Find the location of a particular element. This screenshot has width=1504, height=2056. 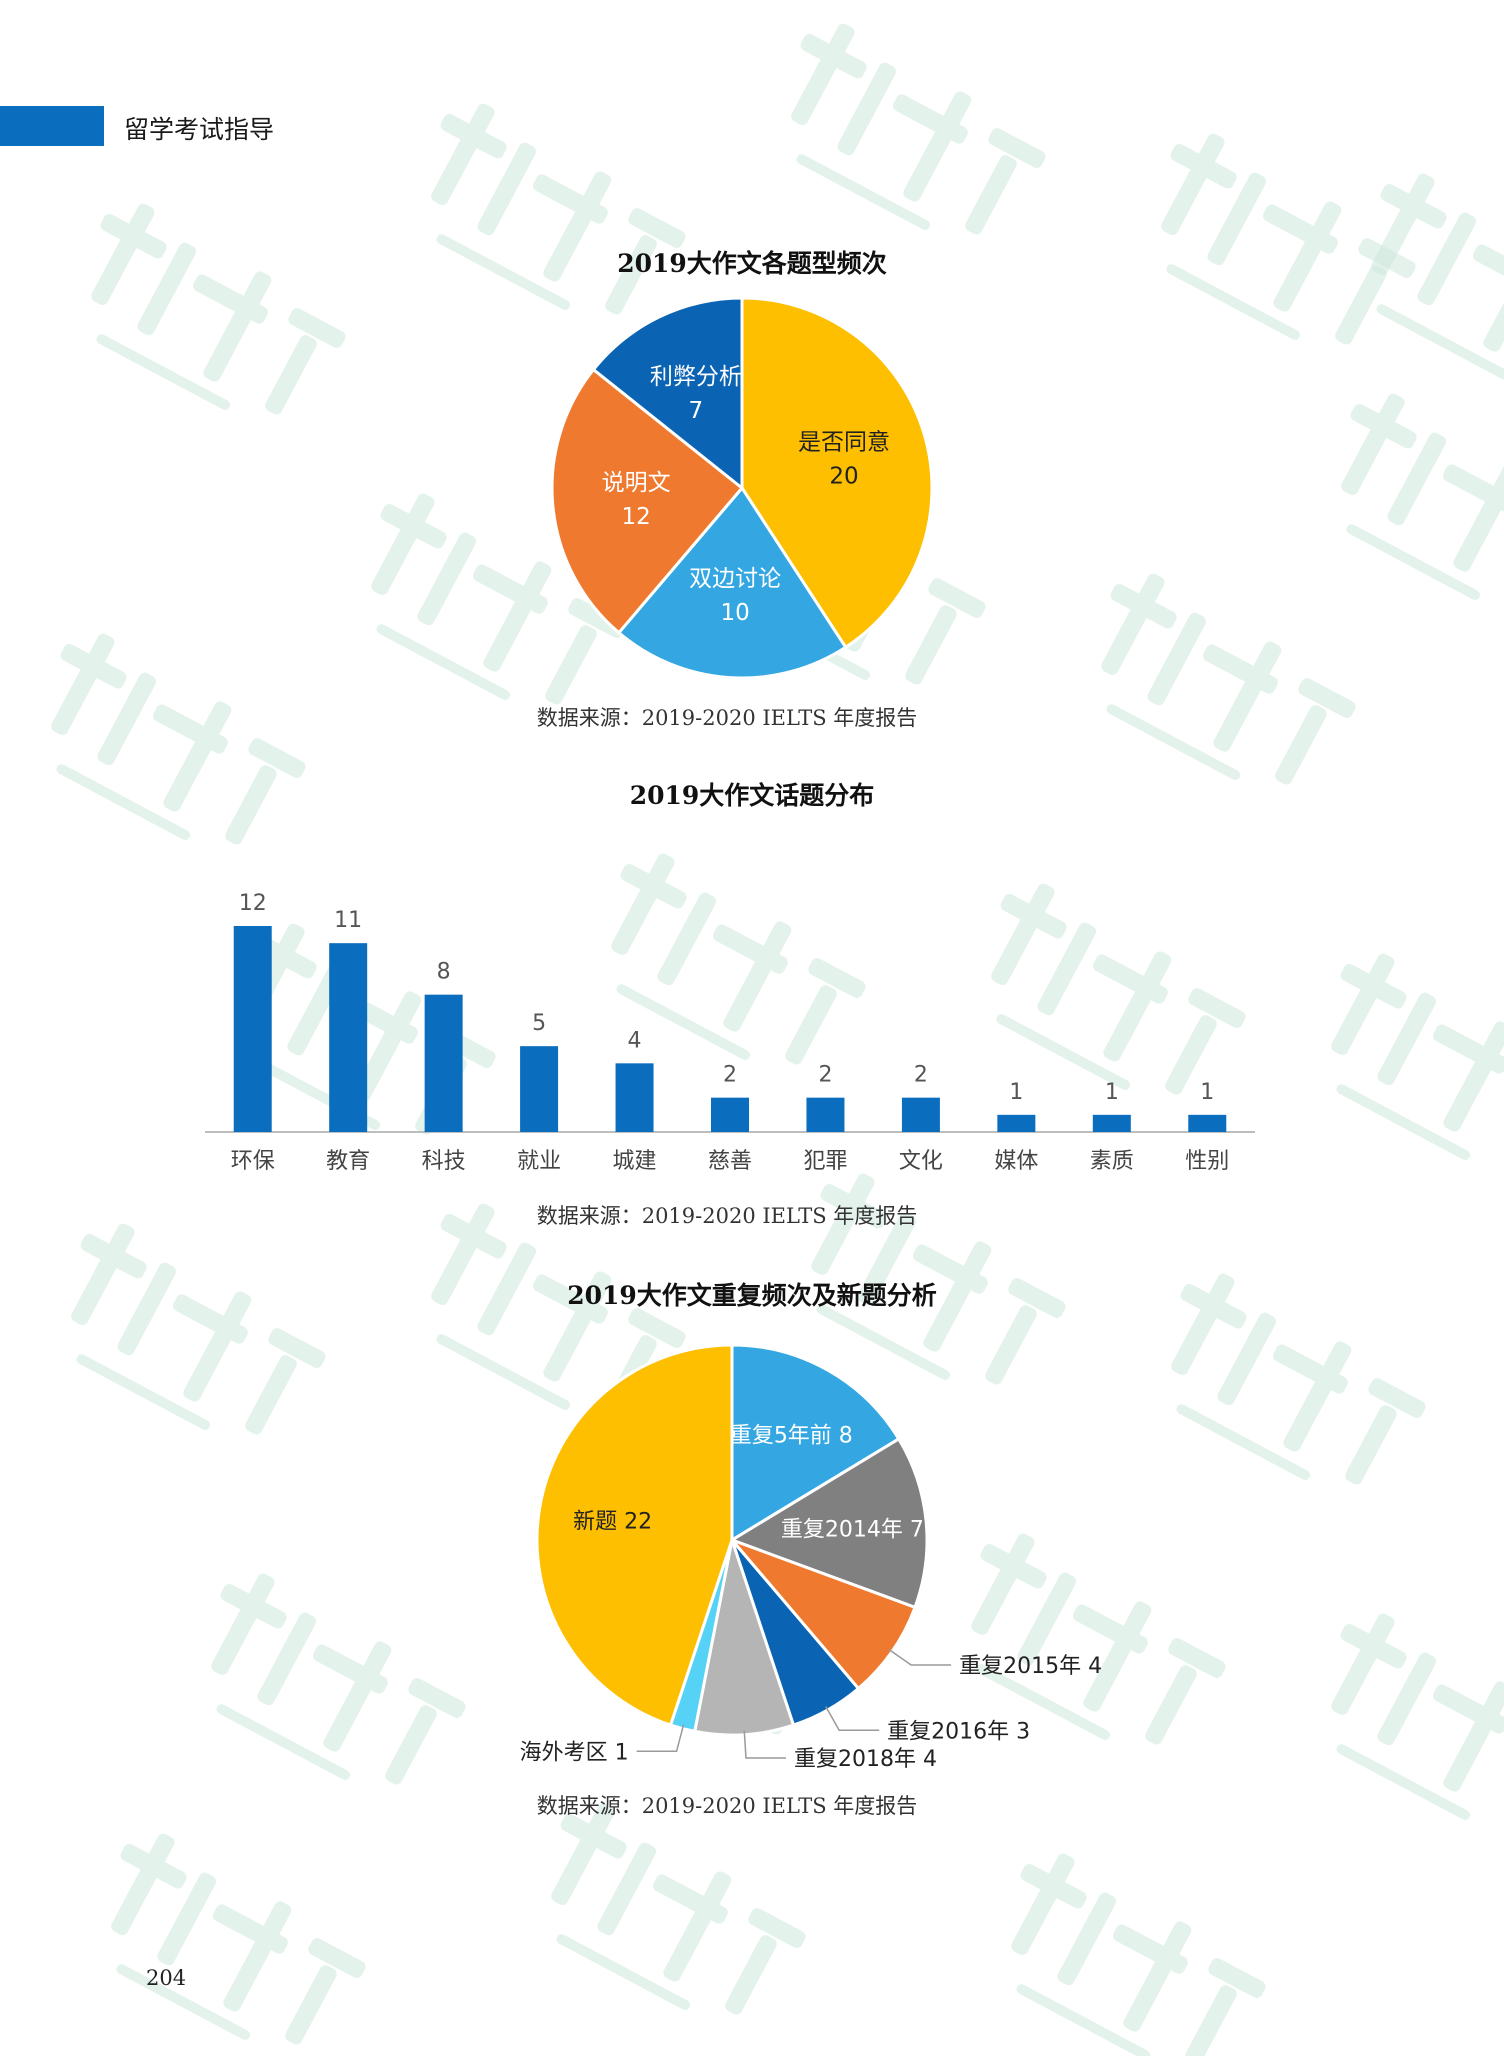

bar-value-label: 11 is located at coordinates (348, 920).